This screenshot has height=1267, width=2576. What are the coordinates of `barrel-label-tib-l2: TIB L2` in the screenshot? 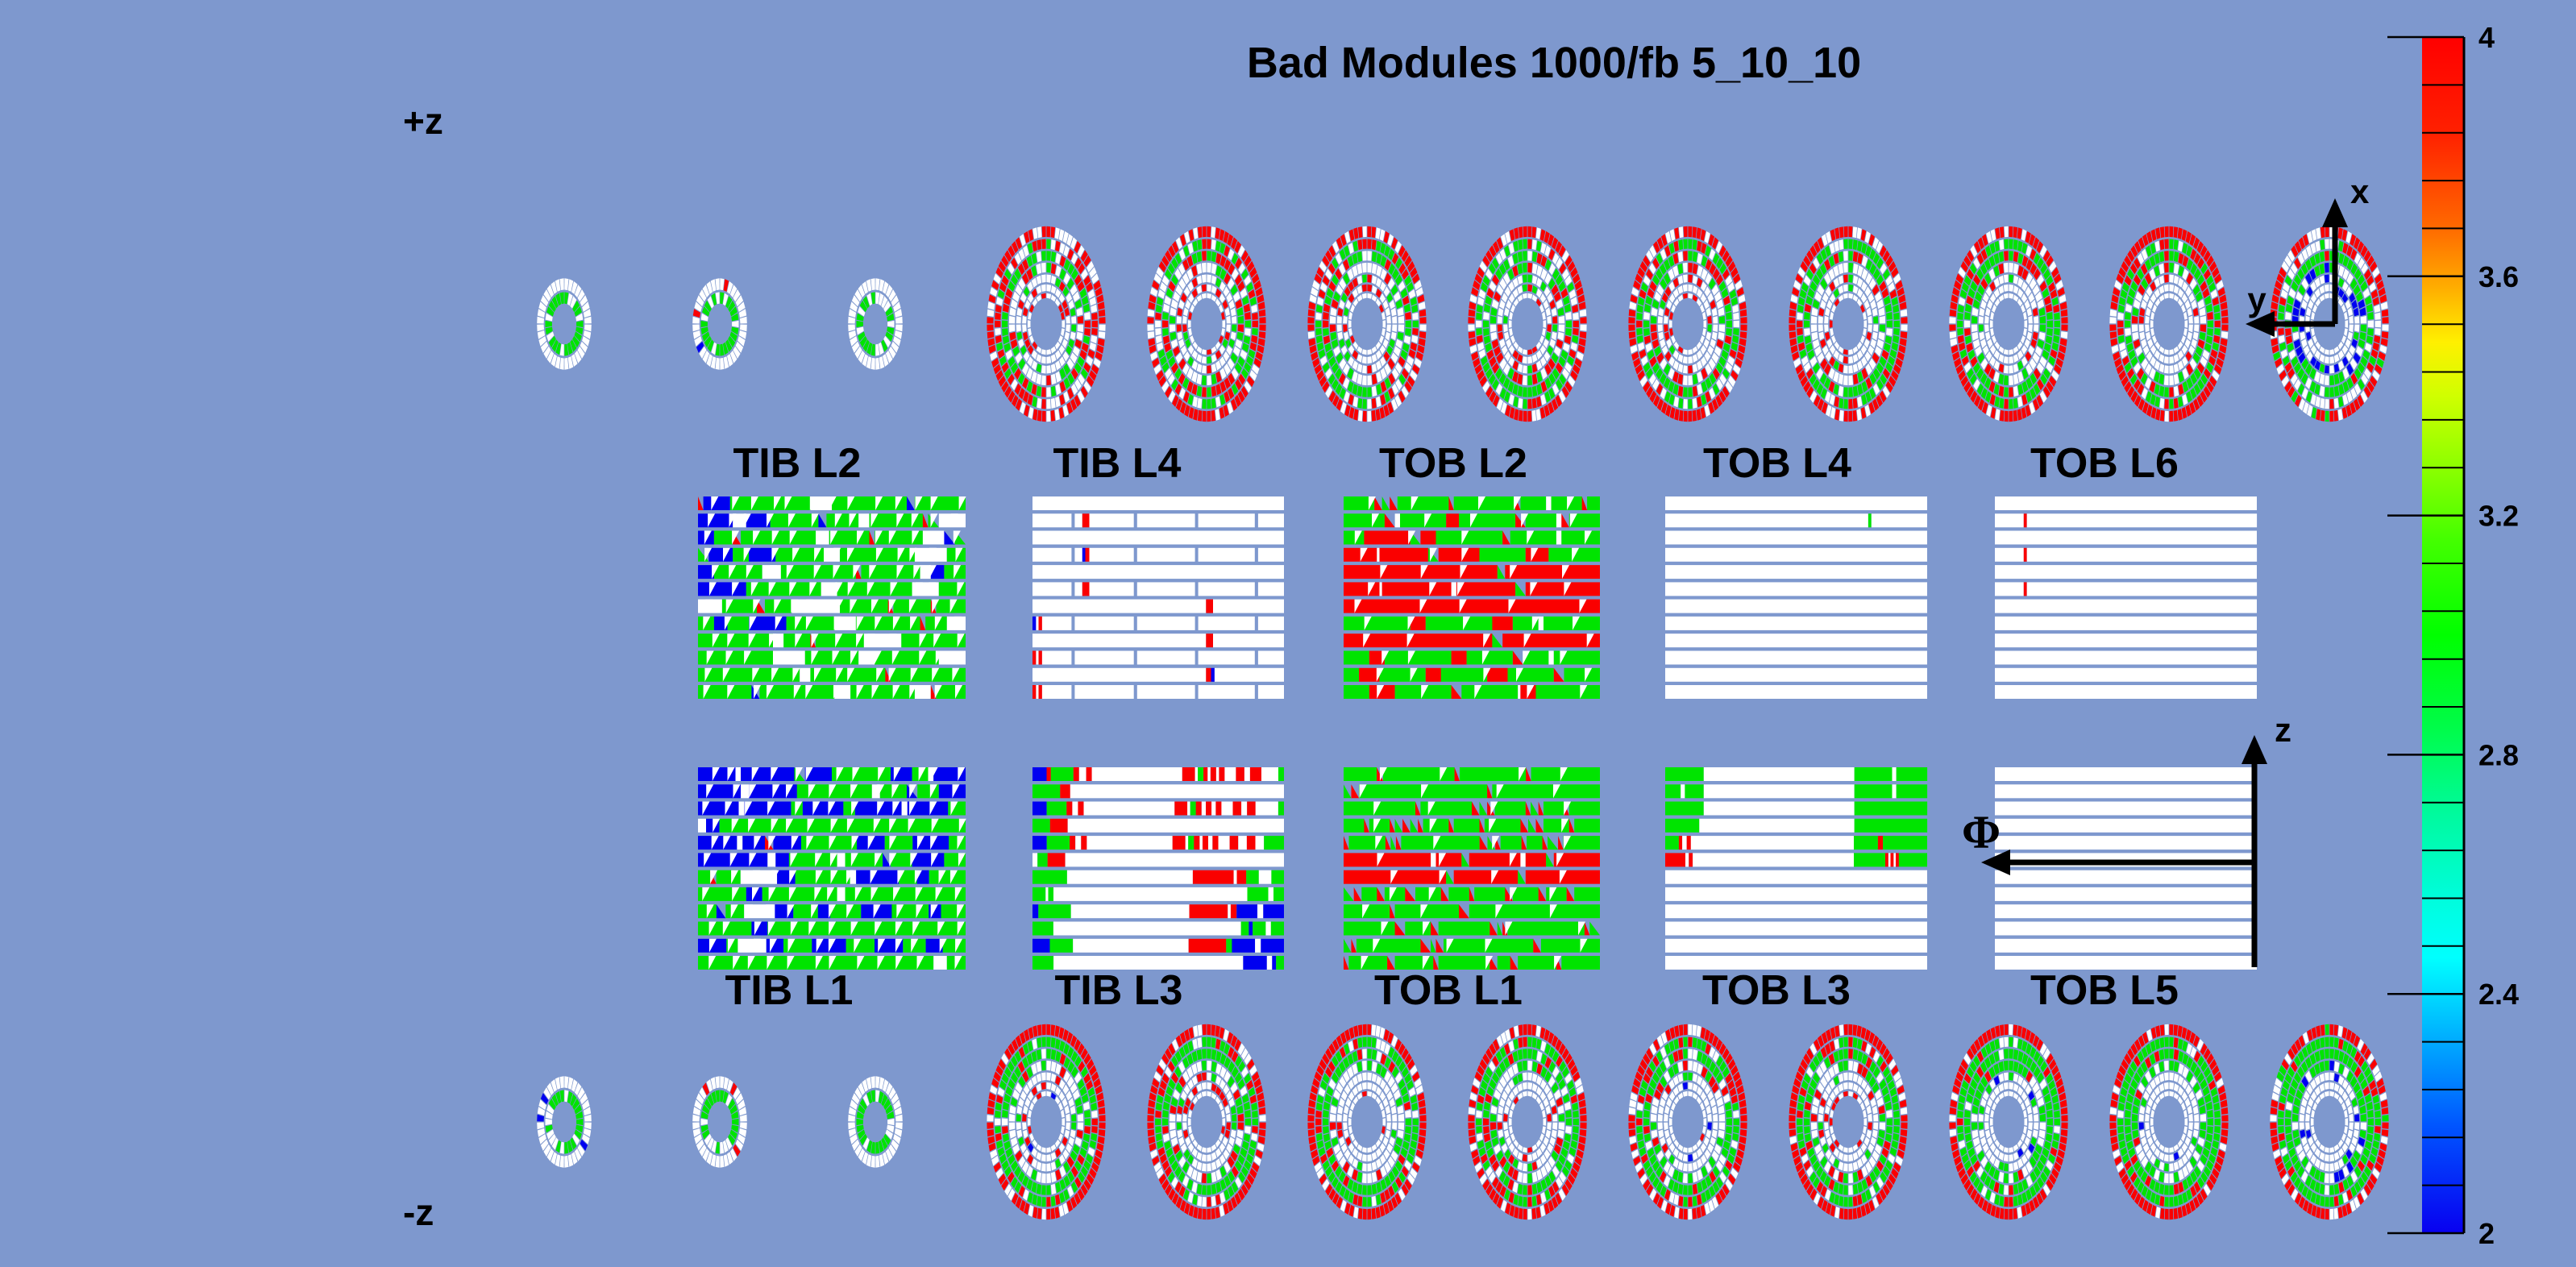 It's located at (797, 463).